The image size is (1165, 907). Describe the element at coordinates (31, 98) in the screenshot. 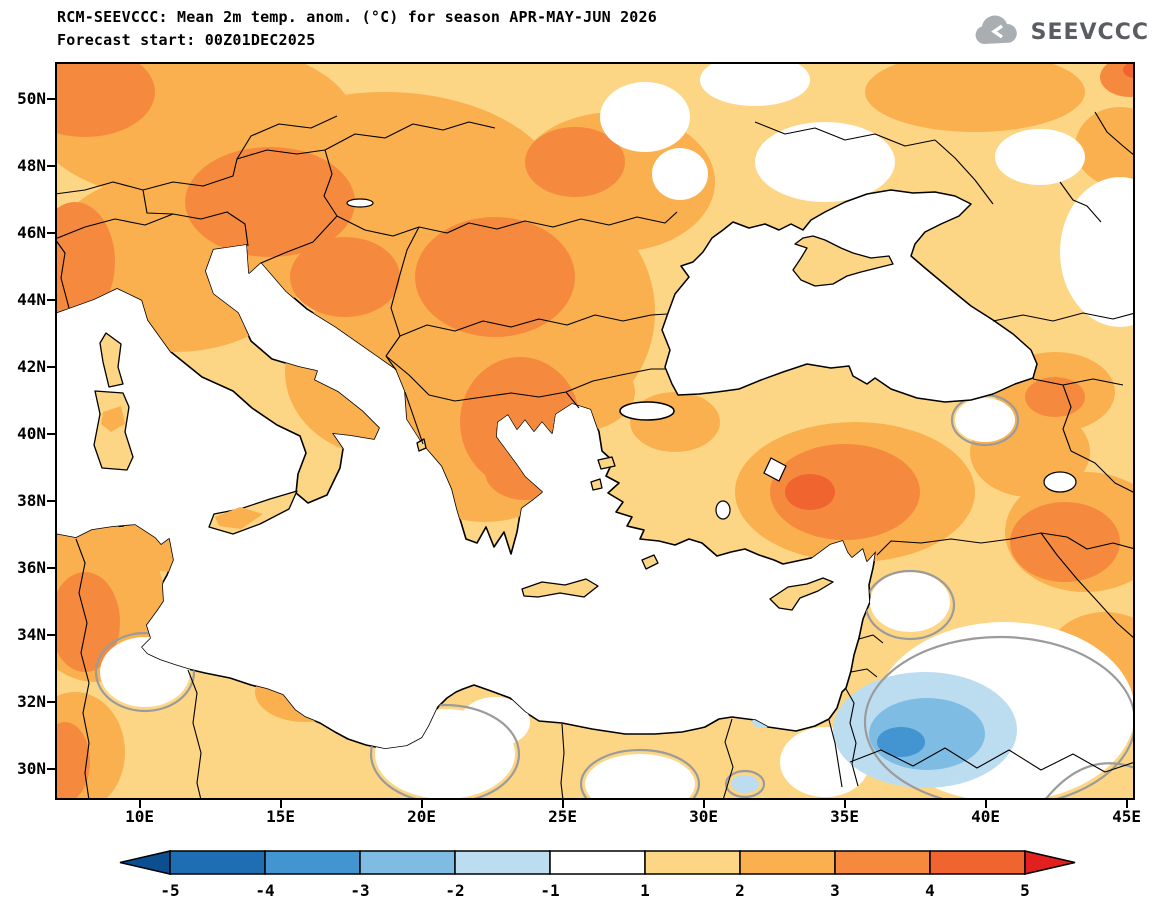

I see `lat-tick-label: 50N` at that location.